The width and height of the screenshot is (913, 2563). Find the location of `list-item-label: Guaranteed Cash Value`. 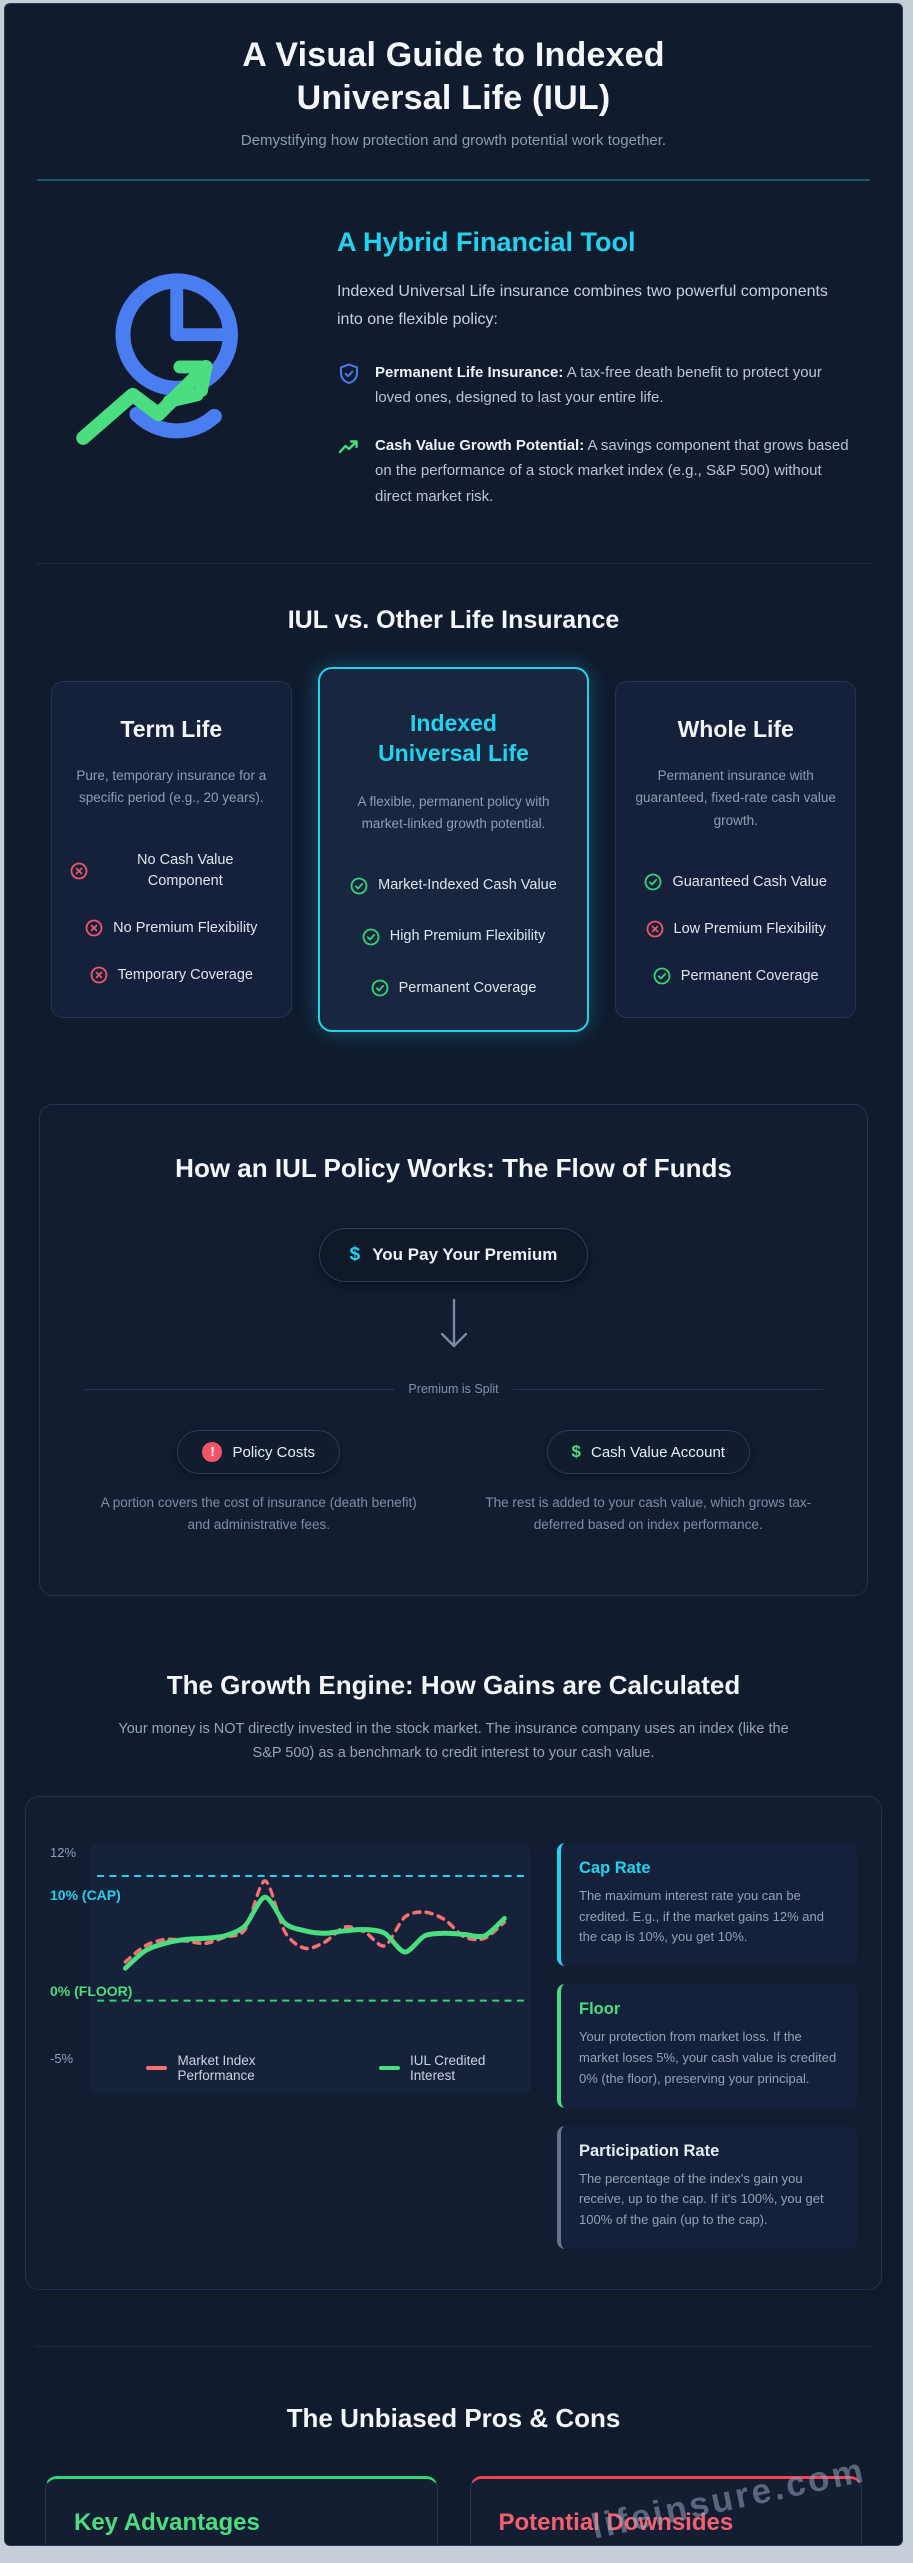

list-item-label: Guaranteed Cash Value is located at coordinates (749, 881).